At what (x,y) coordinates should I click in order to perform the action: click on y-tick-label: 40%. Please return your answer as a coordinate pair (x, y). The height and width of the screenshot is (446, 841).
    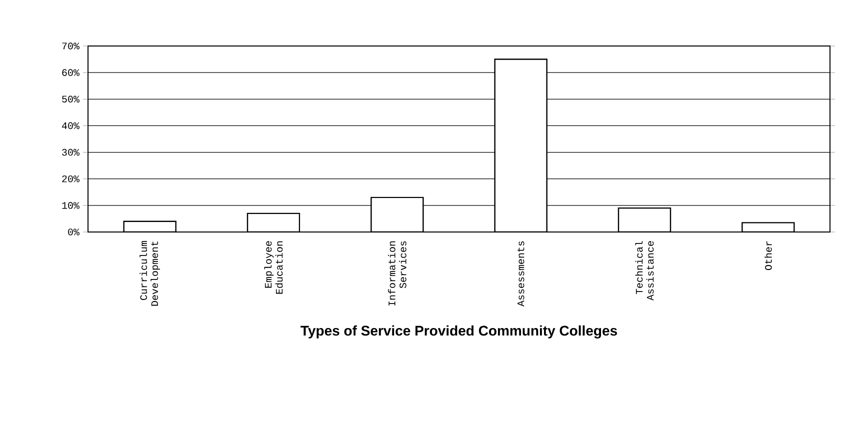
    Looking at the image, I should click on (71, 126).